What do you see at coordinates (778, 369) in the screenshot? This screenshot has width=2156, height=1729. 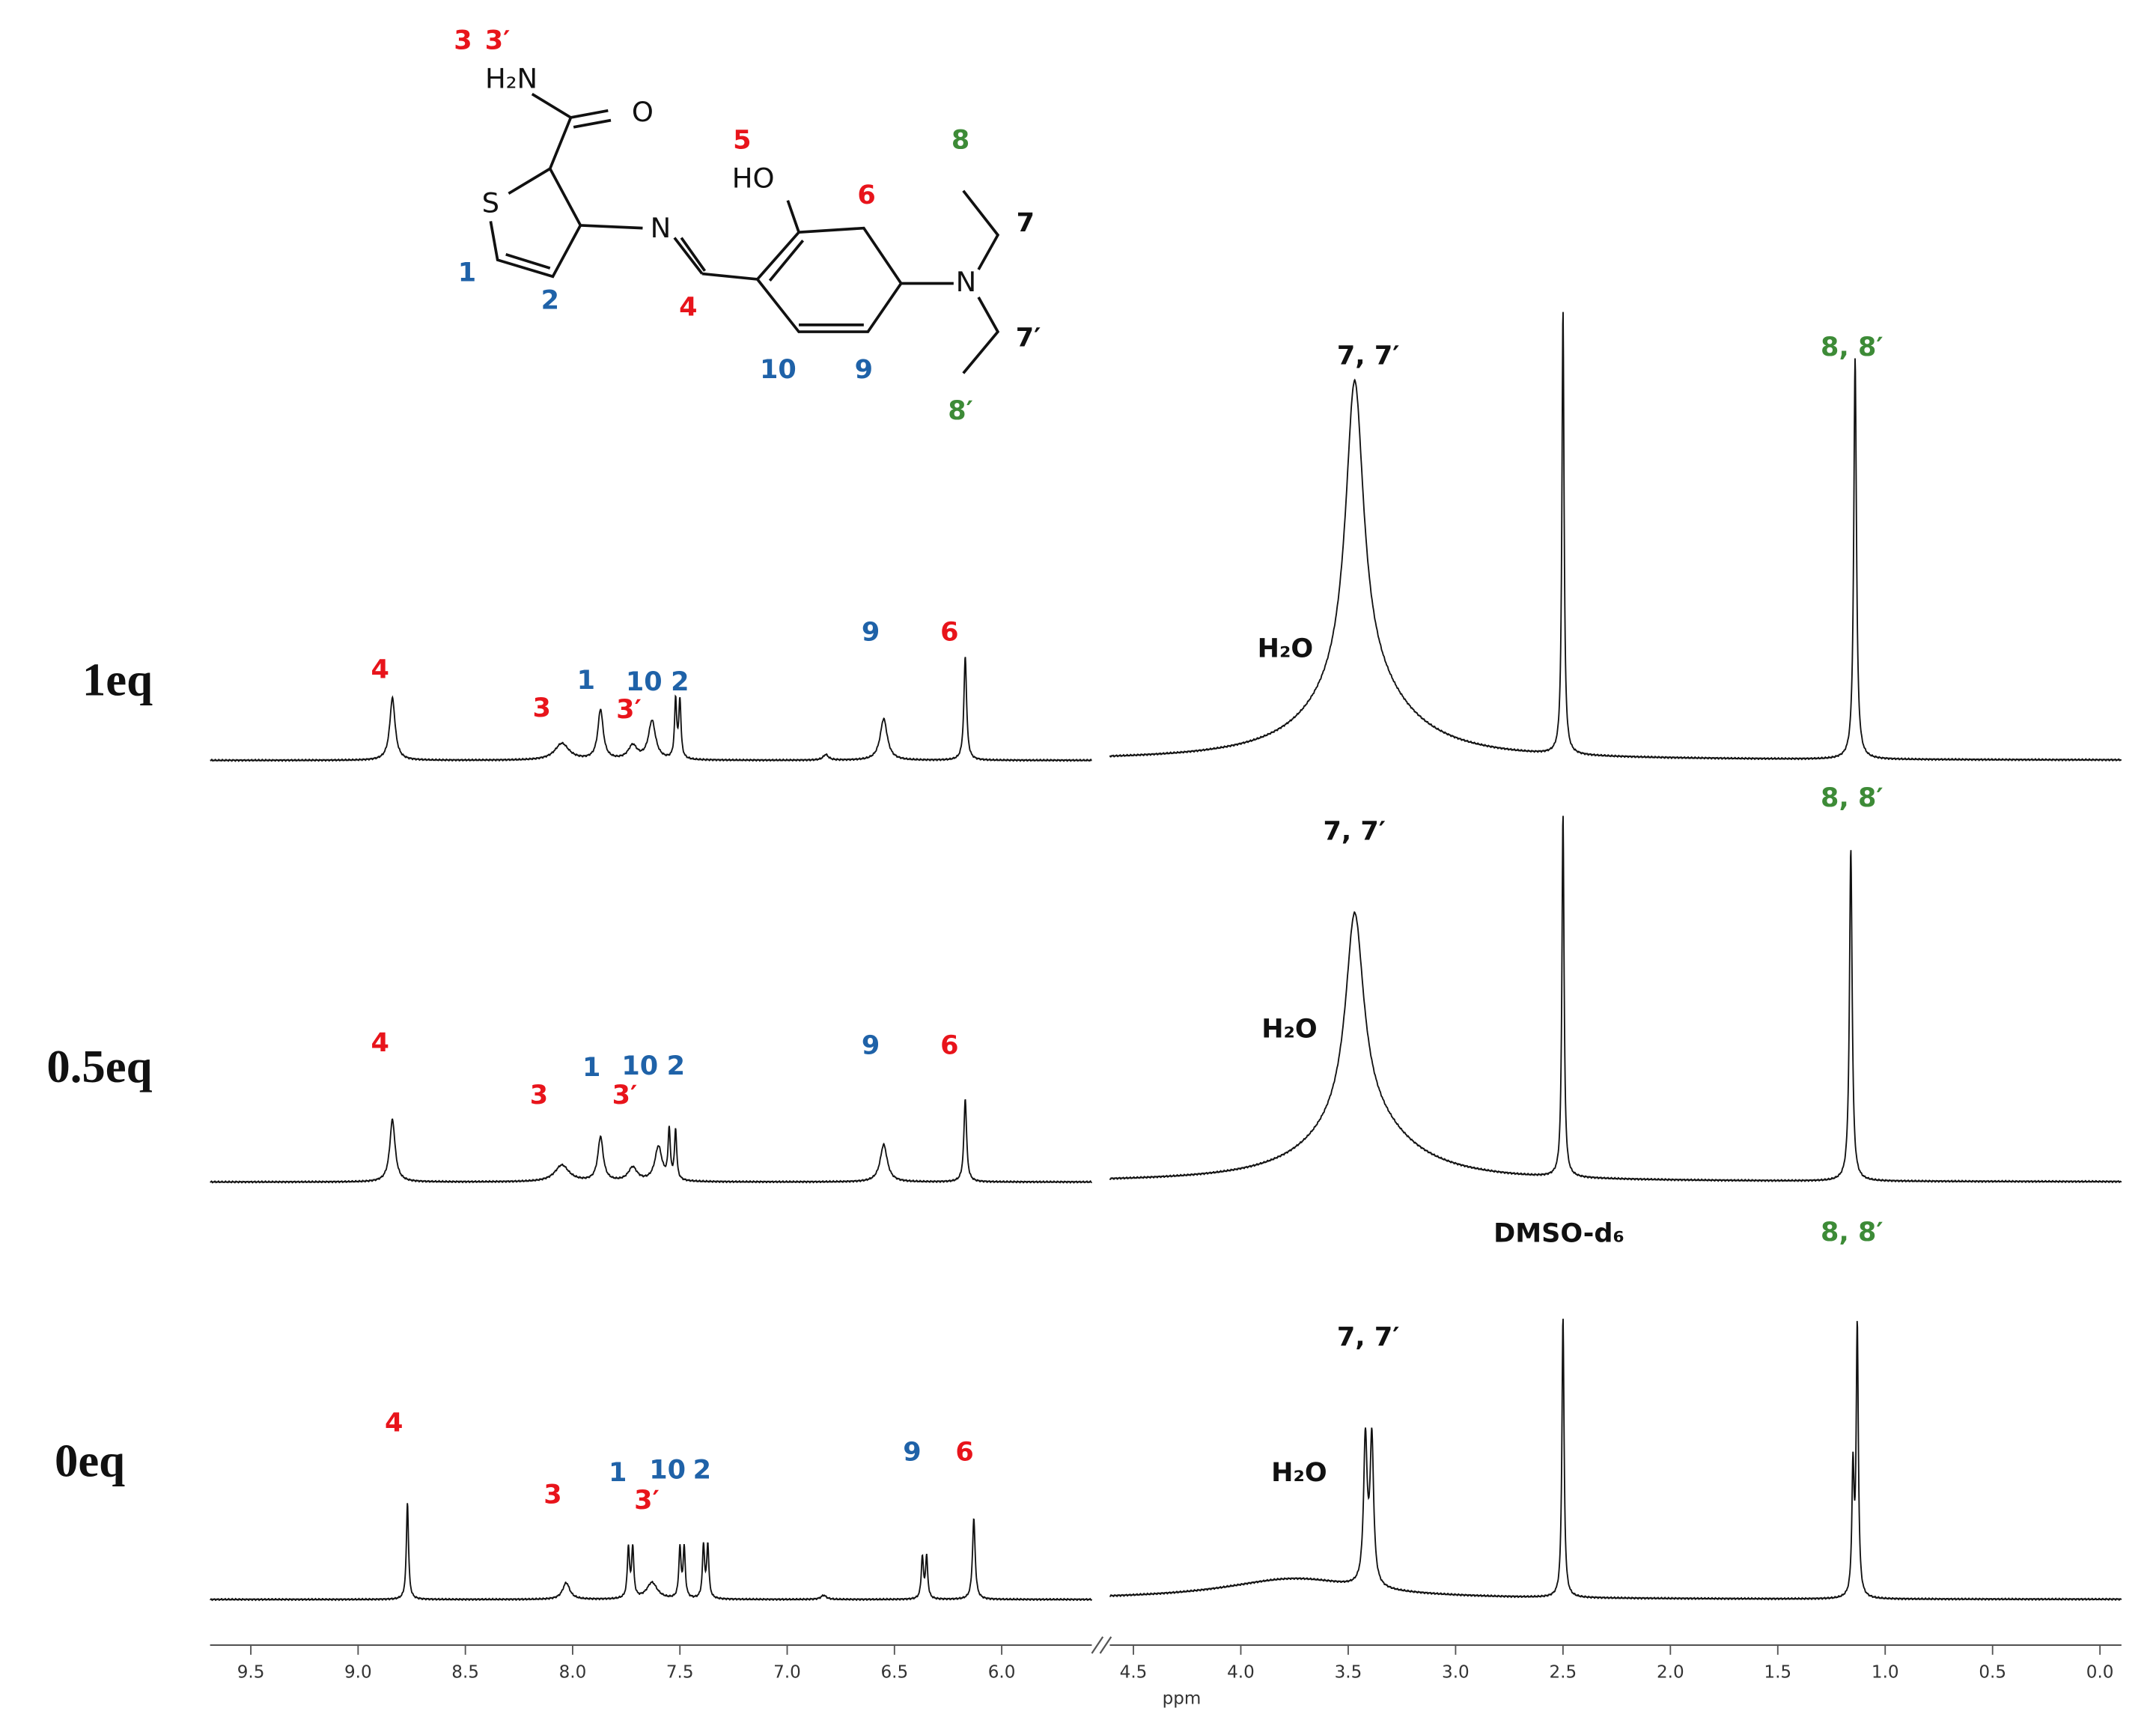 I see `atom-number: 10` at bounding box center [778, 369].